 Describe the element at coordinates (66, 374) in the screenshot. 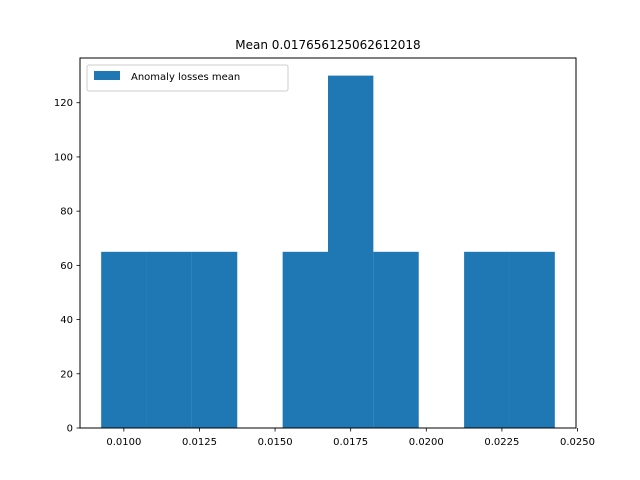

I see `y-tick-label: 20` at that location.